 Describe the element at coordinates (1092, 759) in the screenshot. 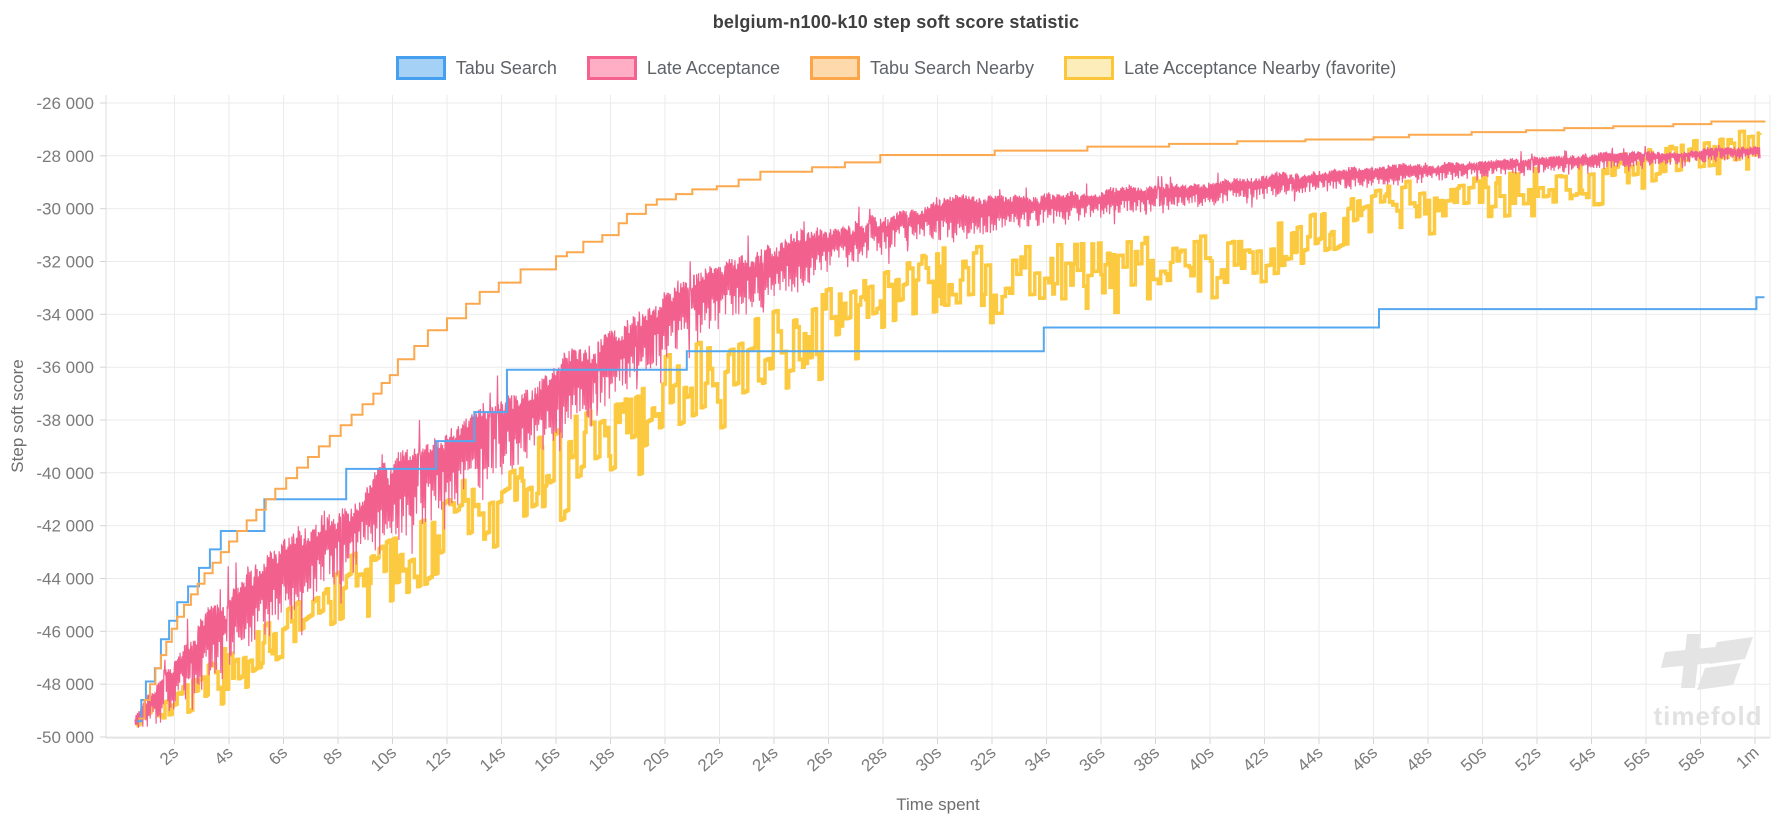

I see `svg-text: 36s` at that location.